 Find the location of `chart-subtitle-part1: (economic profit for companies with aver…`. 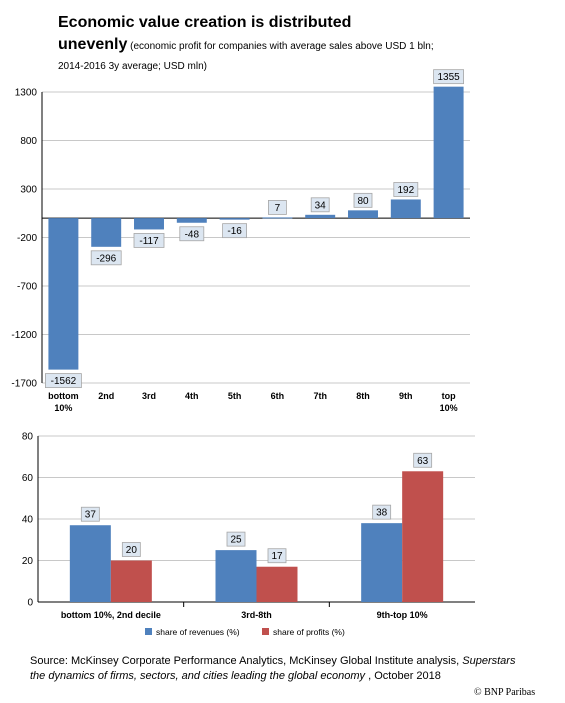

chart-subtitle-part1: (economic profit for companies with aver… is located at coordinates (280, 46).